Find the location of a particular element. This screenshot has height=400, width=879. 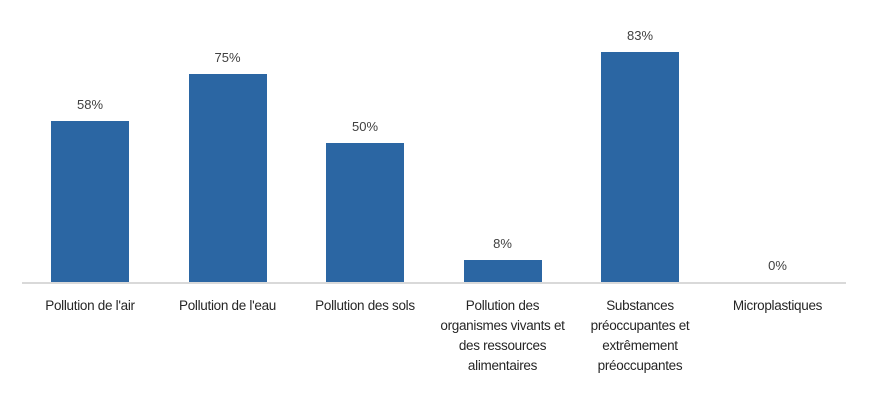

data-label: 0% is located at coordinates (777, 265).